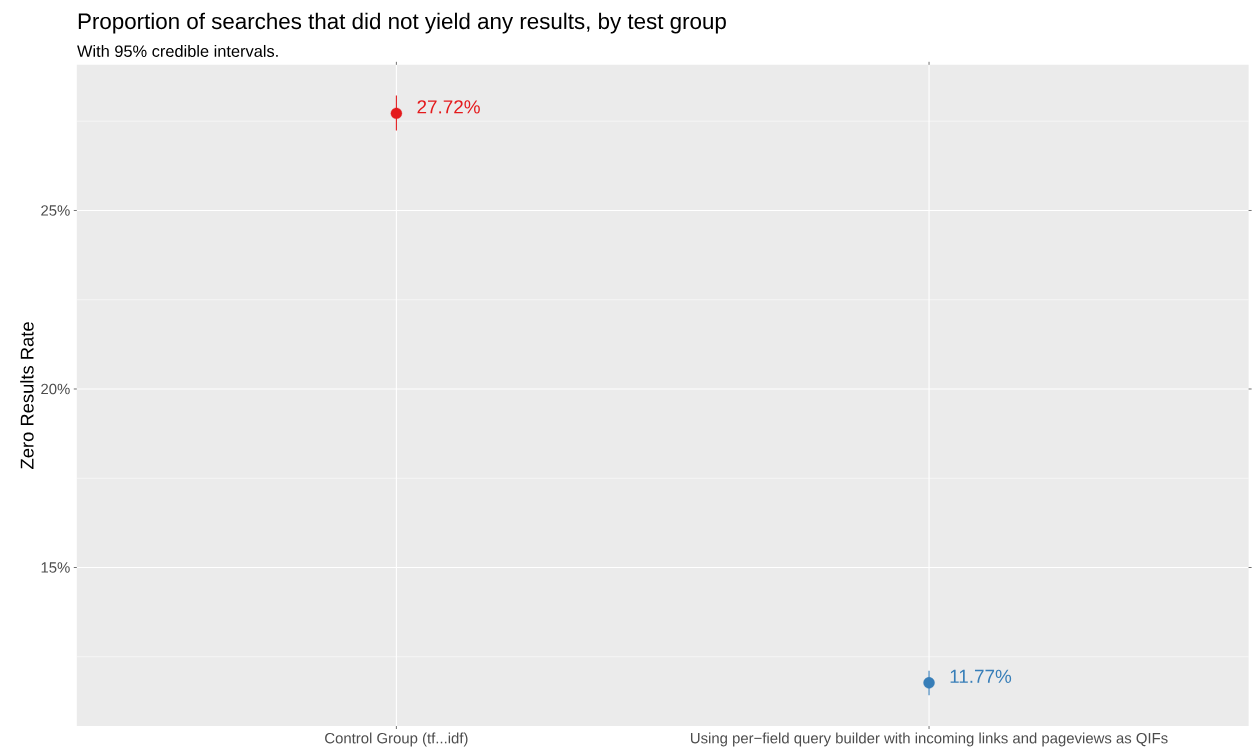 The height and width of the screenshot is (751, 1252). What do you see at coordinates (177, 51) in the screenshot?
I see `chart-subtitle: With 95% credible intervals.` at bounding box center [177, 51].